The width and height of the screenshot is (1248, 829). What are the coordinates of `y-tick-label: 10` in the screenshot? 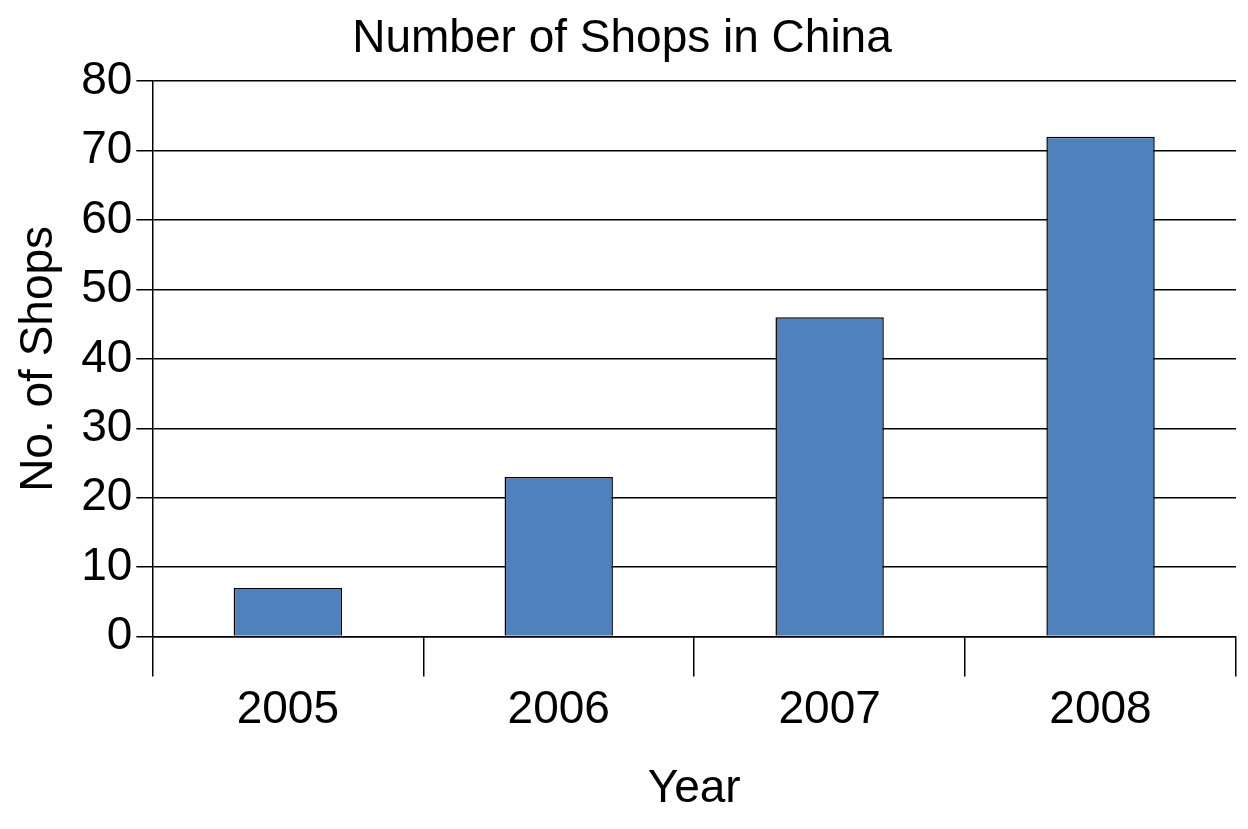 It's located at (107, 563).